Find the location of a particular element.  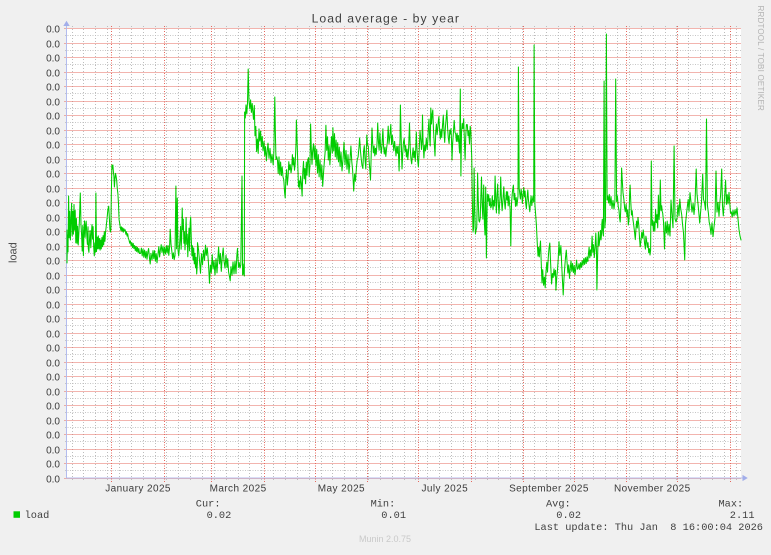

svg-text: July 2025 is located at coordinates (445, 488).